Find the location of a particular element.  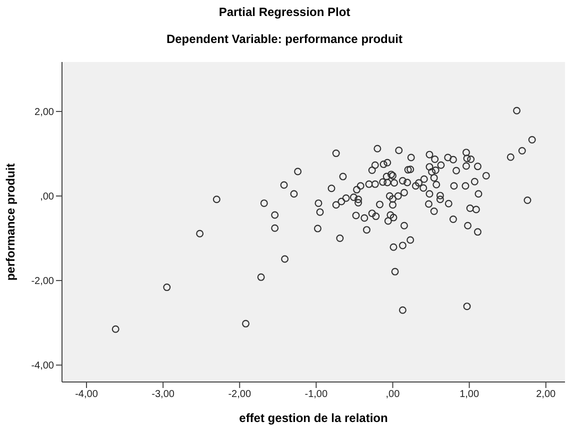

x-tick-label: -3,00 is located at coordinates (163, 394).